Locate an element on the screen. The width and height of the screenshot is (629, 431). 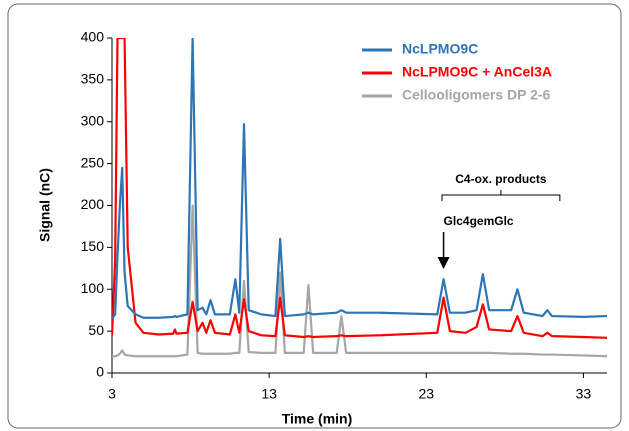
legend-label: NcLPMO9C + AnCel3A is located at coordinates (477, 72).